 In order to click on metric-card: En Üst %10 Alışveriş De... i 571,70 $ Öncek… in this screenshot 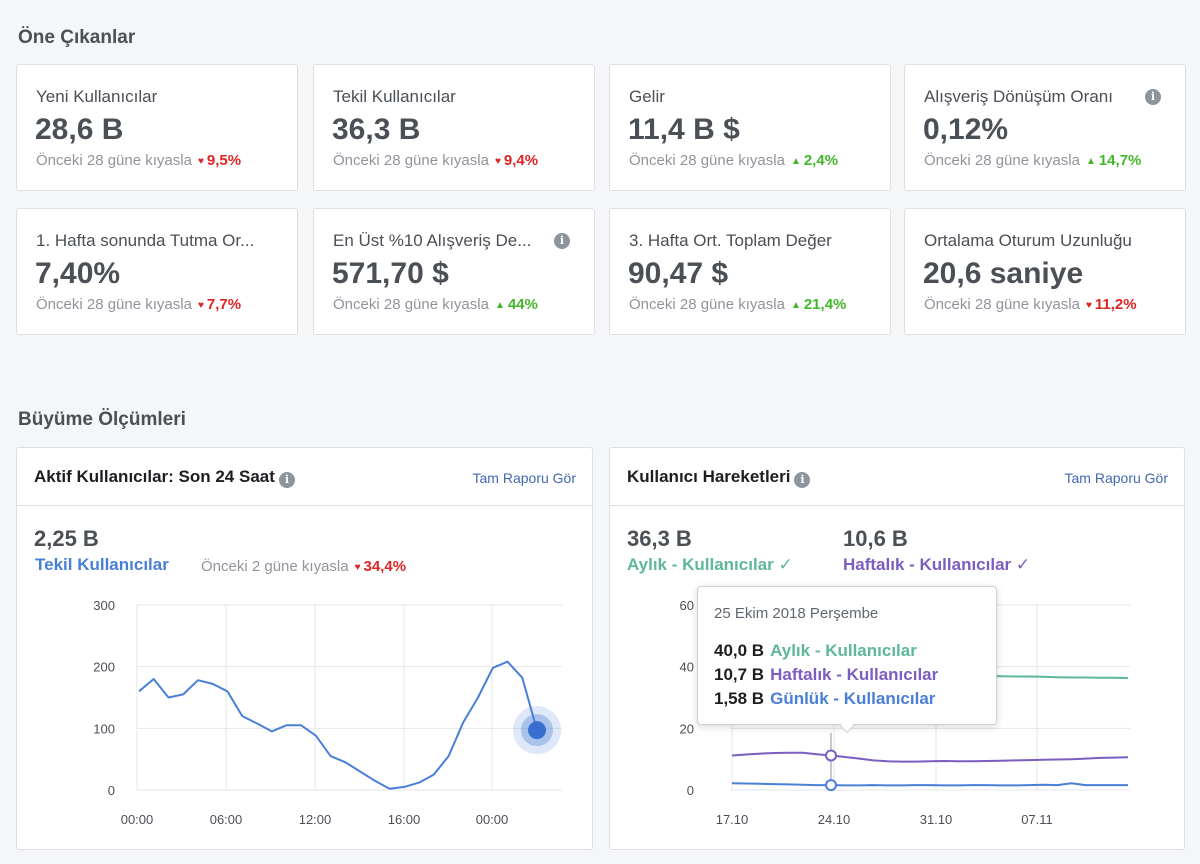, I will do `click(454, 271)`.